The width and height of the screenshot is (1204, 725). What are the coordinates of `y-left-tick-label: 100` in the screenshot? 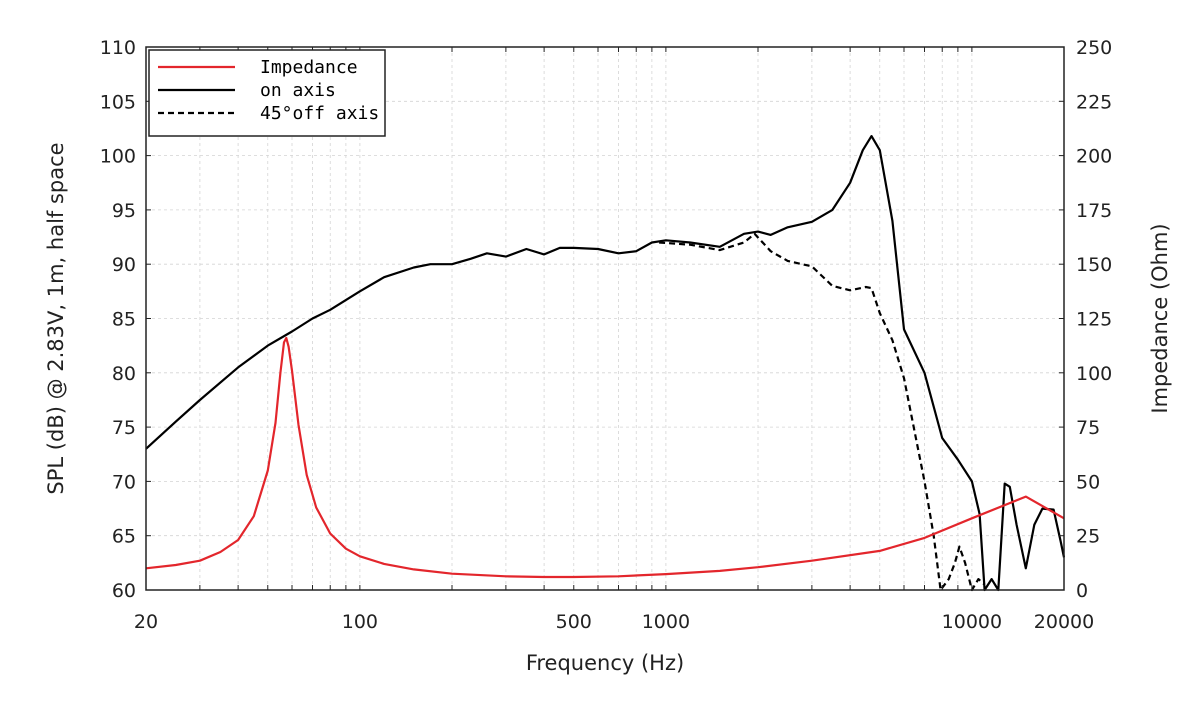 It's located at (118, 157).